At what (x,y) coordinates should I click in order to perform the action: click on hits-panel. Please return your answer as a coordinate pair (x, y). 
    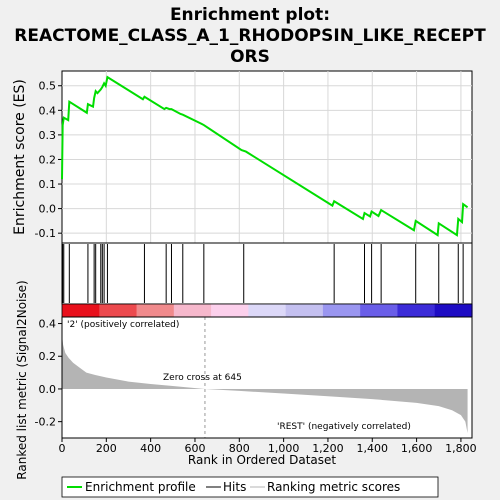
    Looking at the image, I should click on (267, 273).